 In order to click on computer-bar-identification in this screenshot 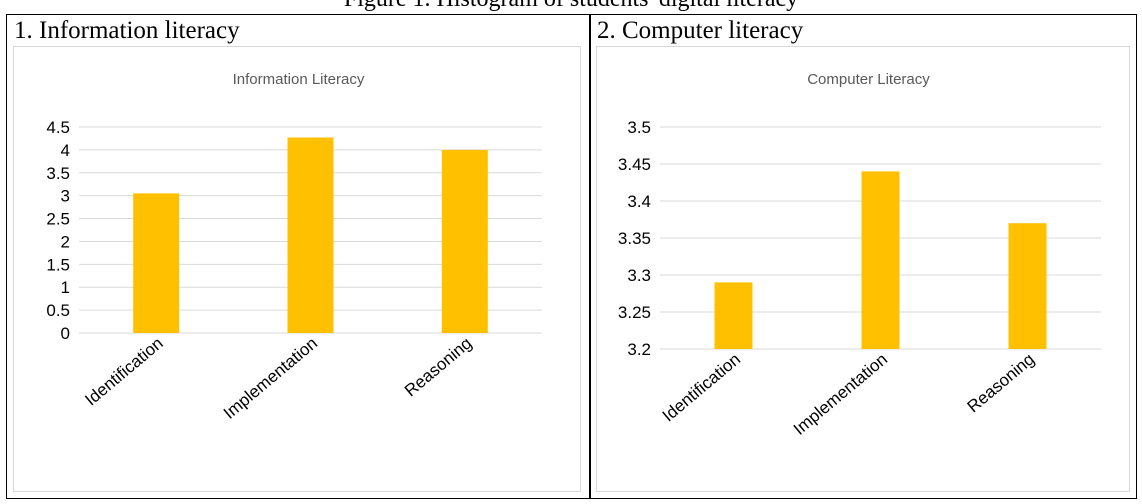, I will do `click(733, 315)`.